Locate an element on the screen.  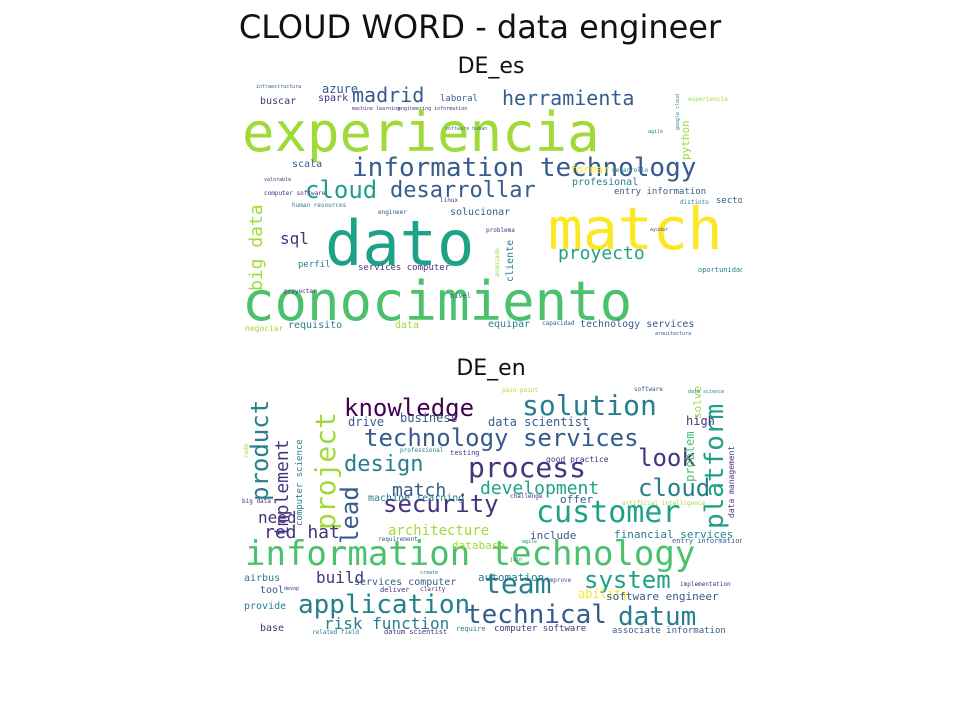
cloud-word: profesional is located at coordinates (605, 182).